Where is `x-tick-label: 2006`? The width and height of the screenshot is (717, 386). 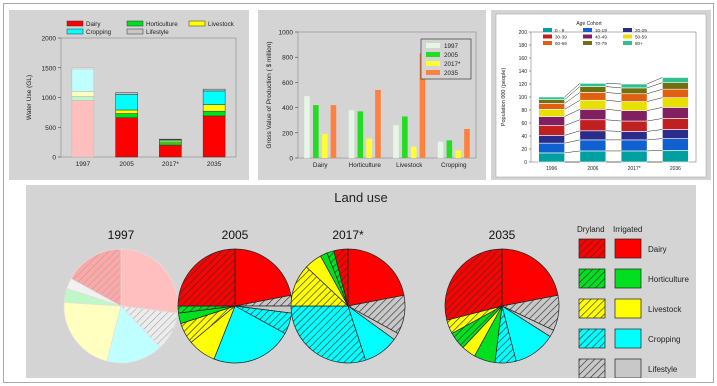 x-tick-label: 2006 is located at coordinates (592, 169).